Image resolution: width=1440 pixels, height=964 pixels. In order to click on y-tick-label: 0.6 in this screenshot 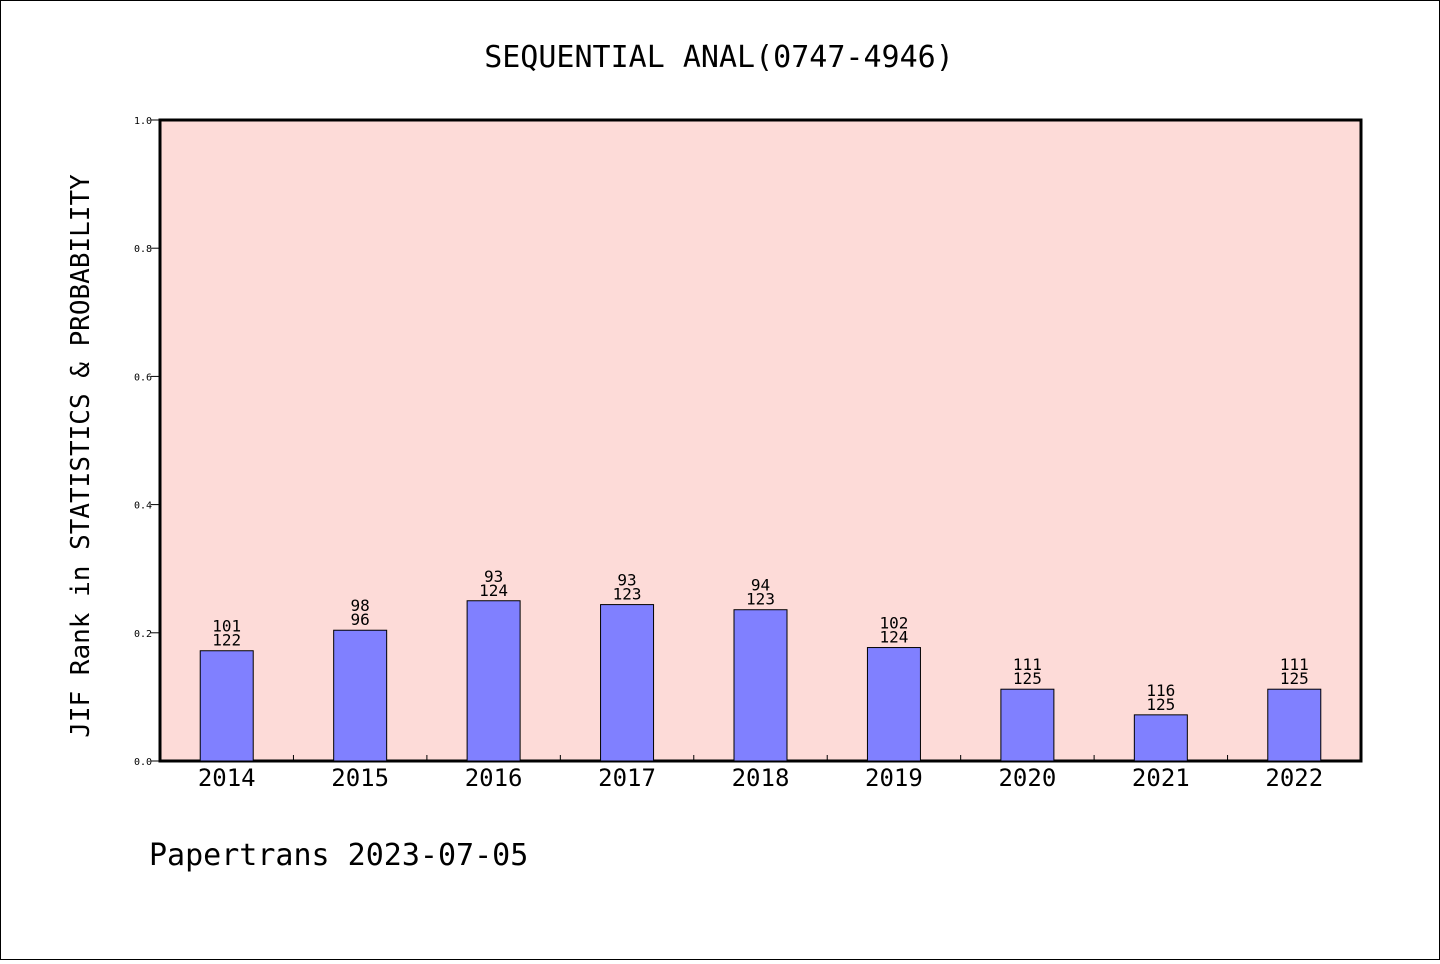, I will do `click(143, 377)`.